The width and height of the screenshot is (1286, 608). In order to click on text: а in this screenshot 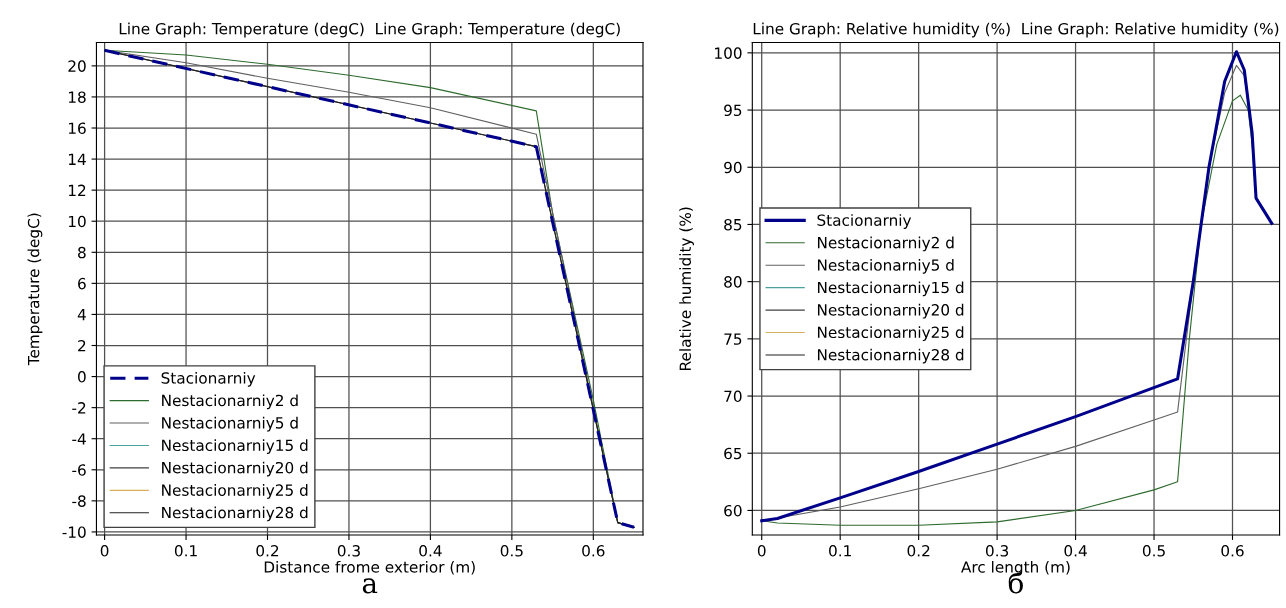, I will do `click(370, 586)`.